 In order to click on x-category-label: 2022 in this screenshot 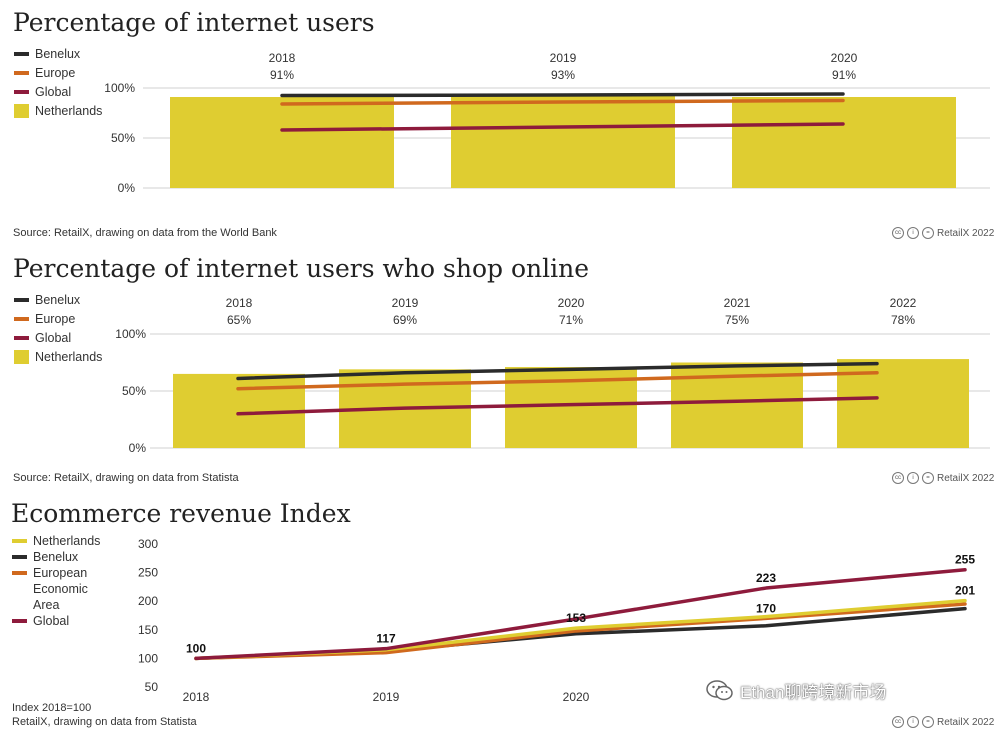, I will do `click(903, 303)`.